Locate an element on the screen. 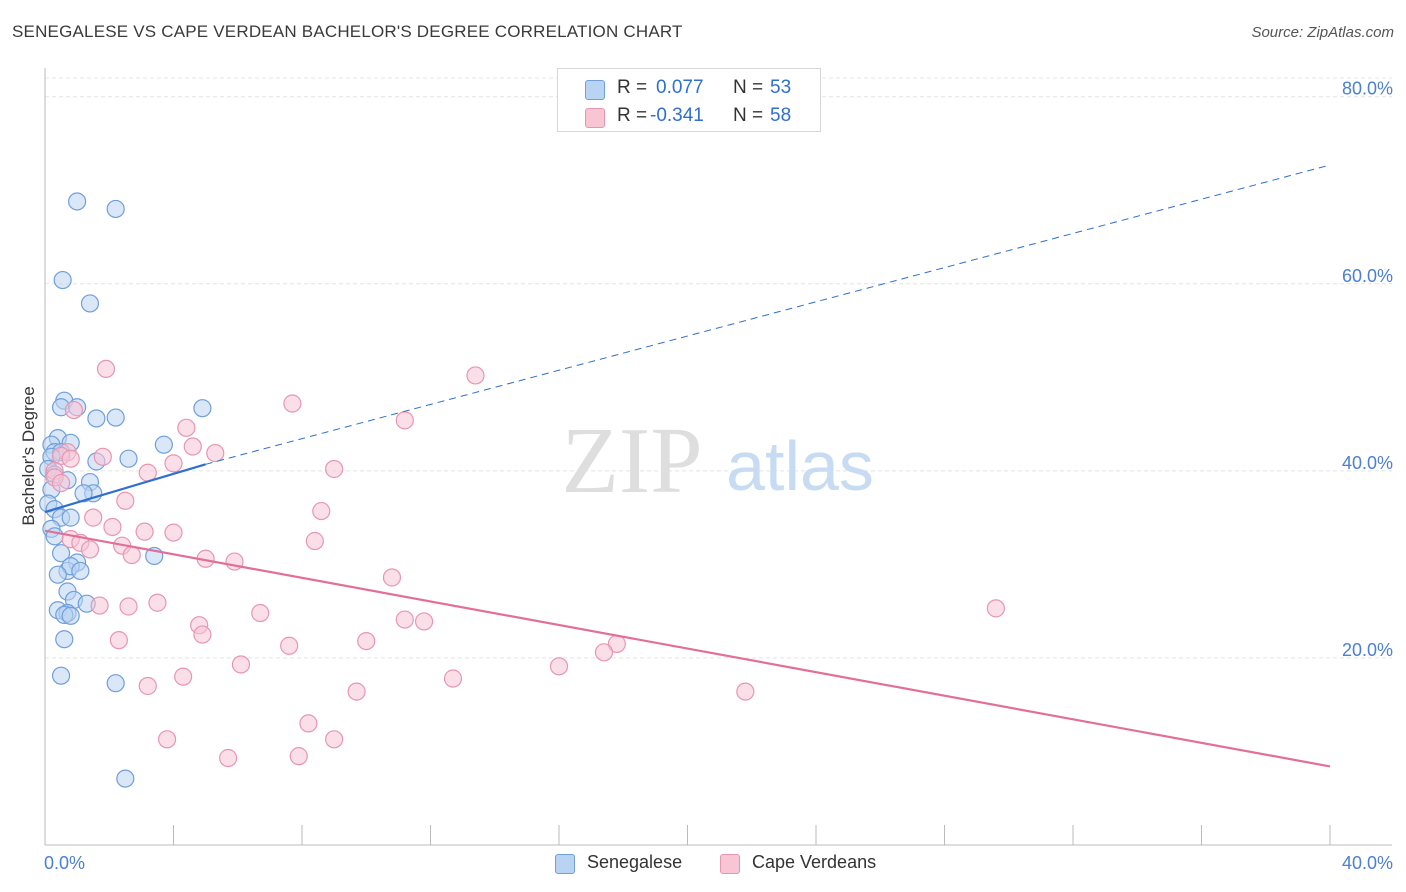  correlation-legend: R = 0.077 N = 53 R = -0.341 N = 58 is located at coordinates (689, 100).